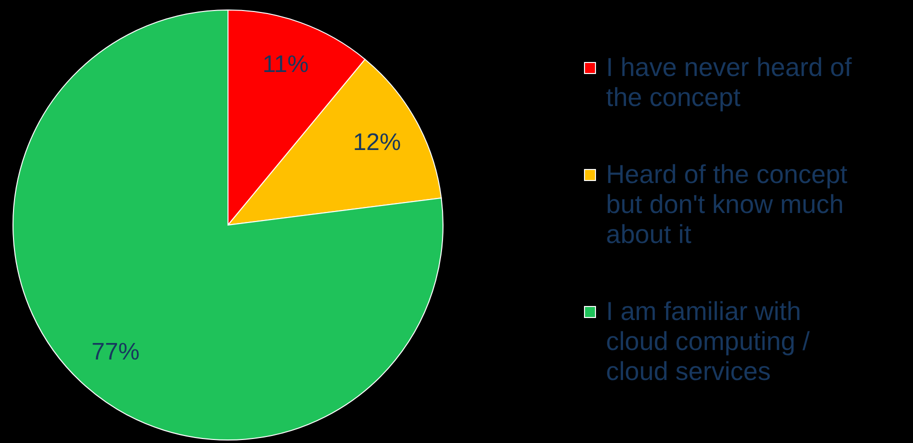 Image resolution: width=913 pixels, height=443 pixels. Describe the element at coordinates (285, 64) in the screenshot. I see `data-label: 11%` at that location.